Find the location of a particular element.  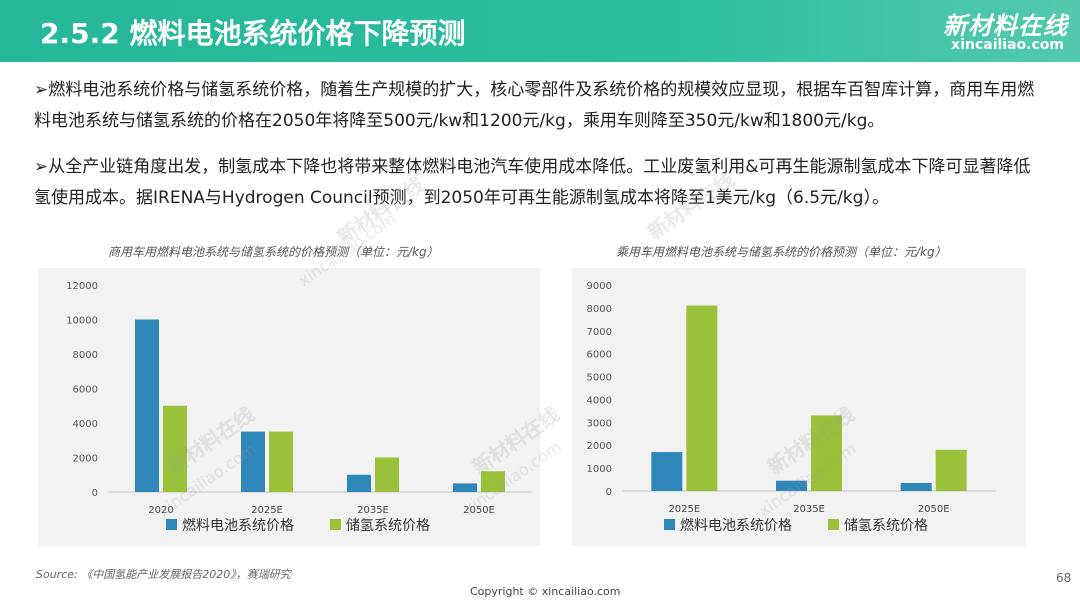

y-tick-label: 12000 is located at coordinates (82, 286).